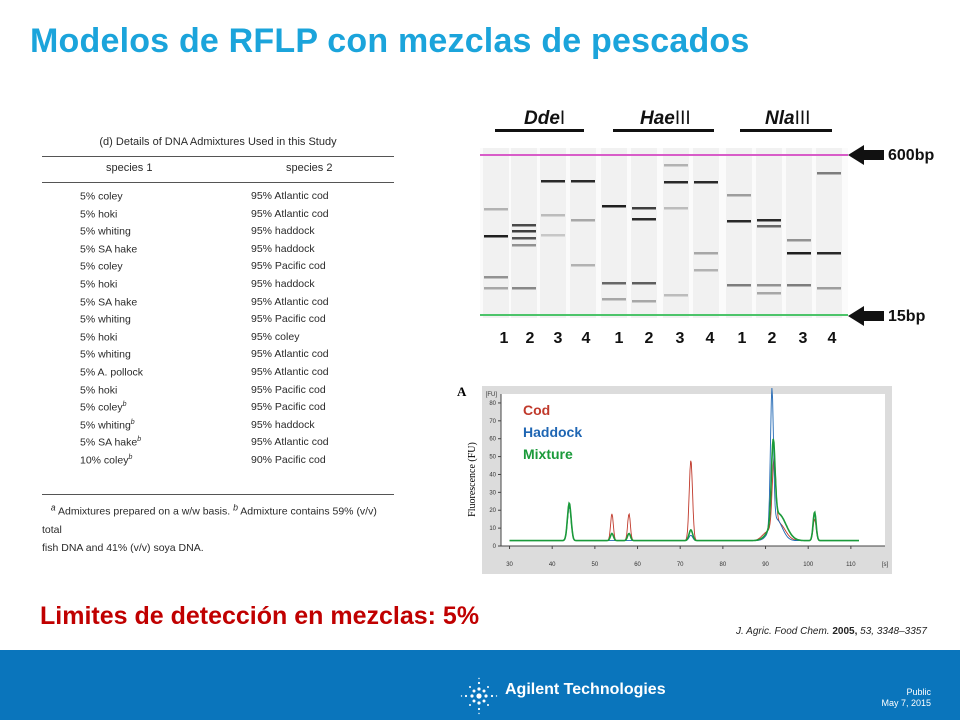 The height and width of the screenshot is (720, 960). I want to click on enzyme-label-haeiii: HaeIII, so click(665, 118).